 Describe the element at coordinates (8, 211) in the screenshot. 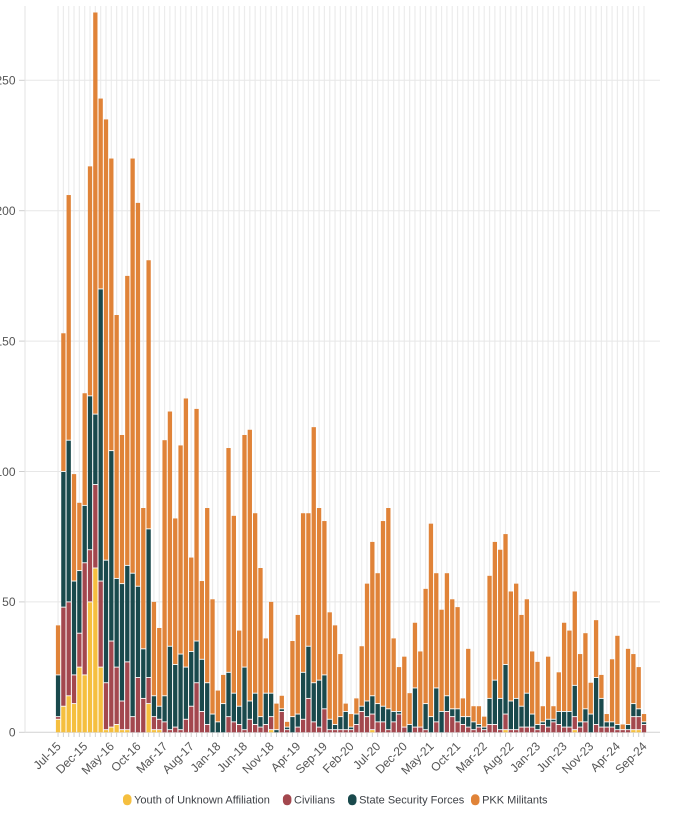

I see `svg-text: 200` at that location.